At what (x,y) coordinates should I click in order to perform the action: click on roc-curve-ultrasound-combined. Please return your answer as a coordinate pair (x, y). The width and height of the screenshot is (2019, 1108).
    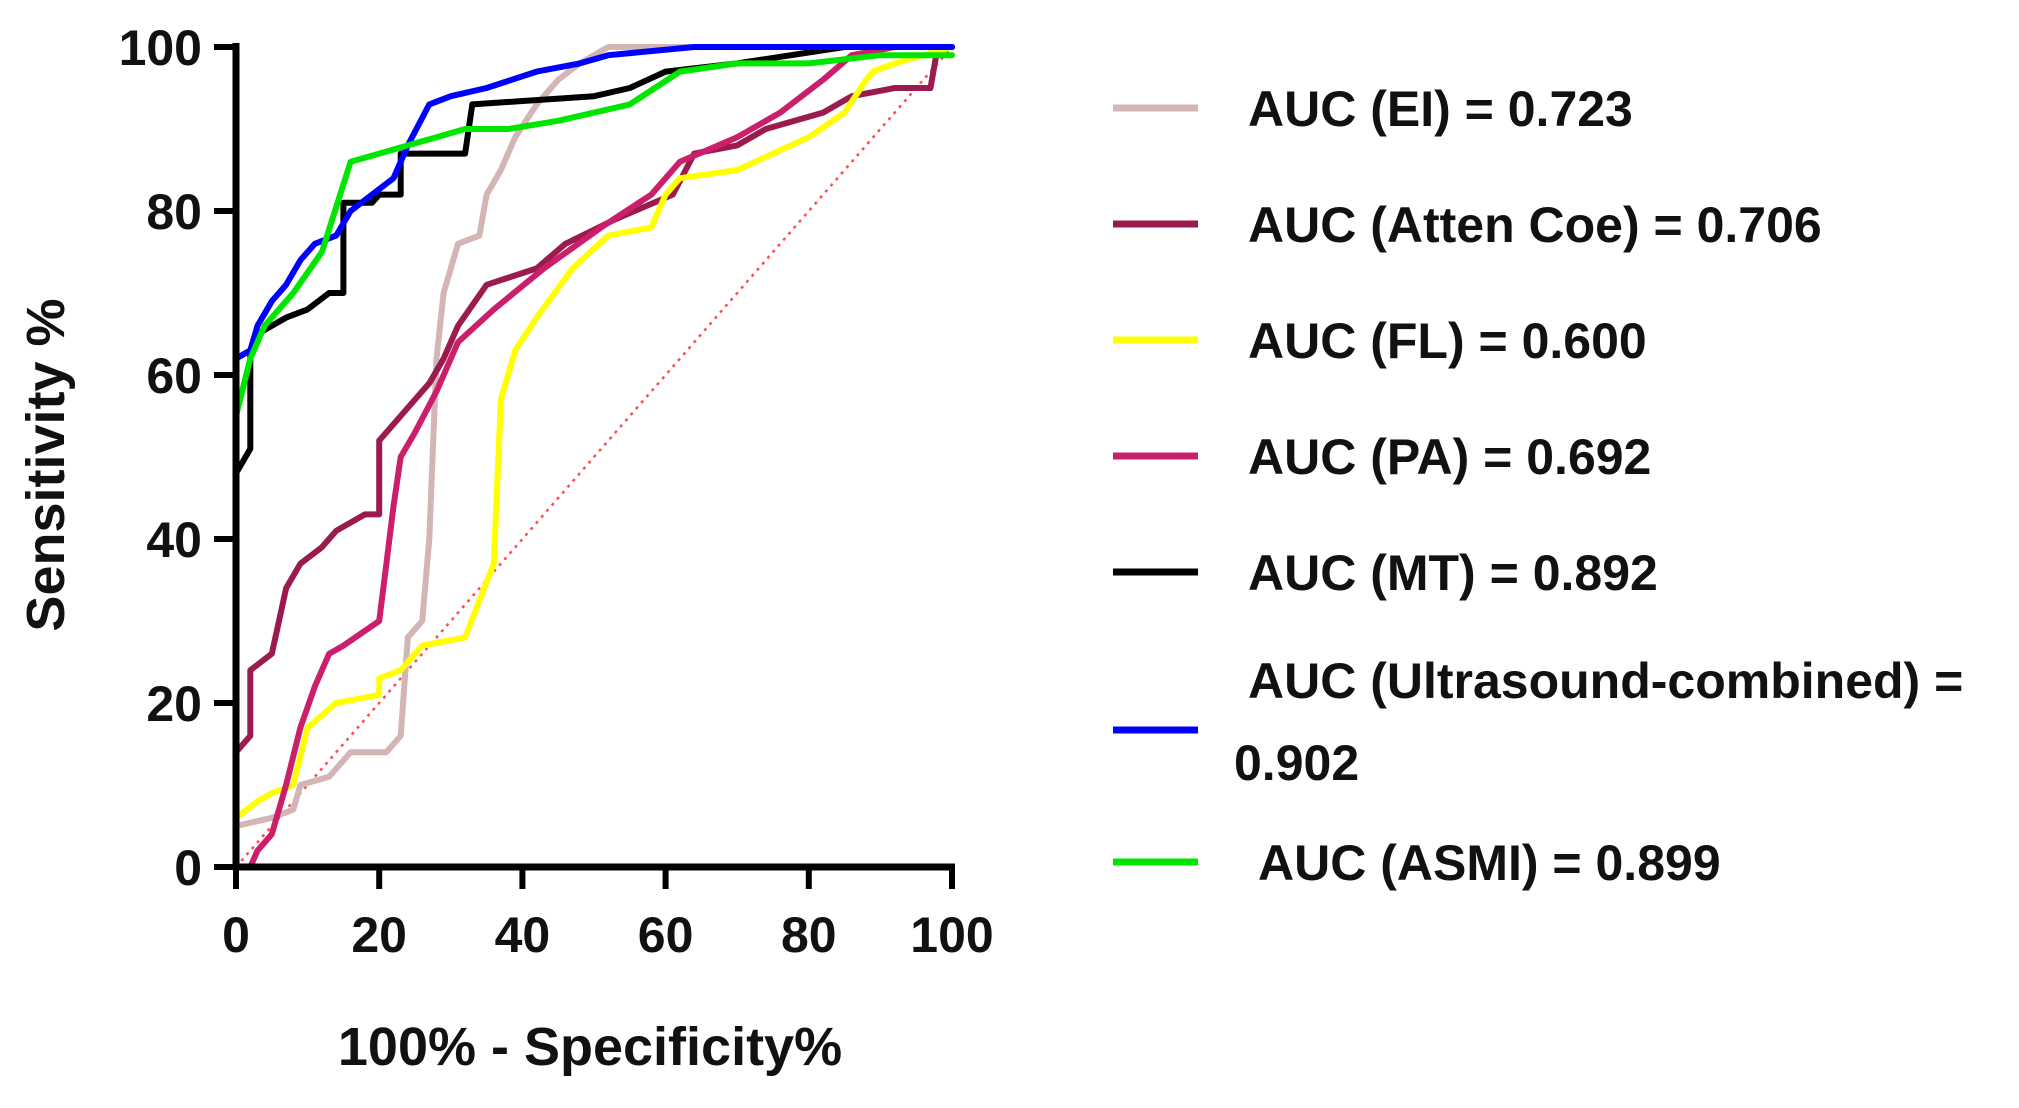
    Looking at the image, I should click on (594, 260).